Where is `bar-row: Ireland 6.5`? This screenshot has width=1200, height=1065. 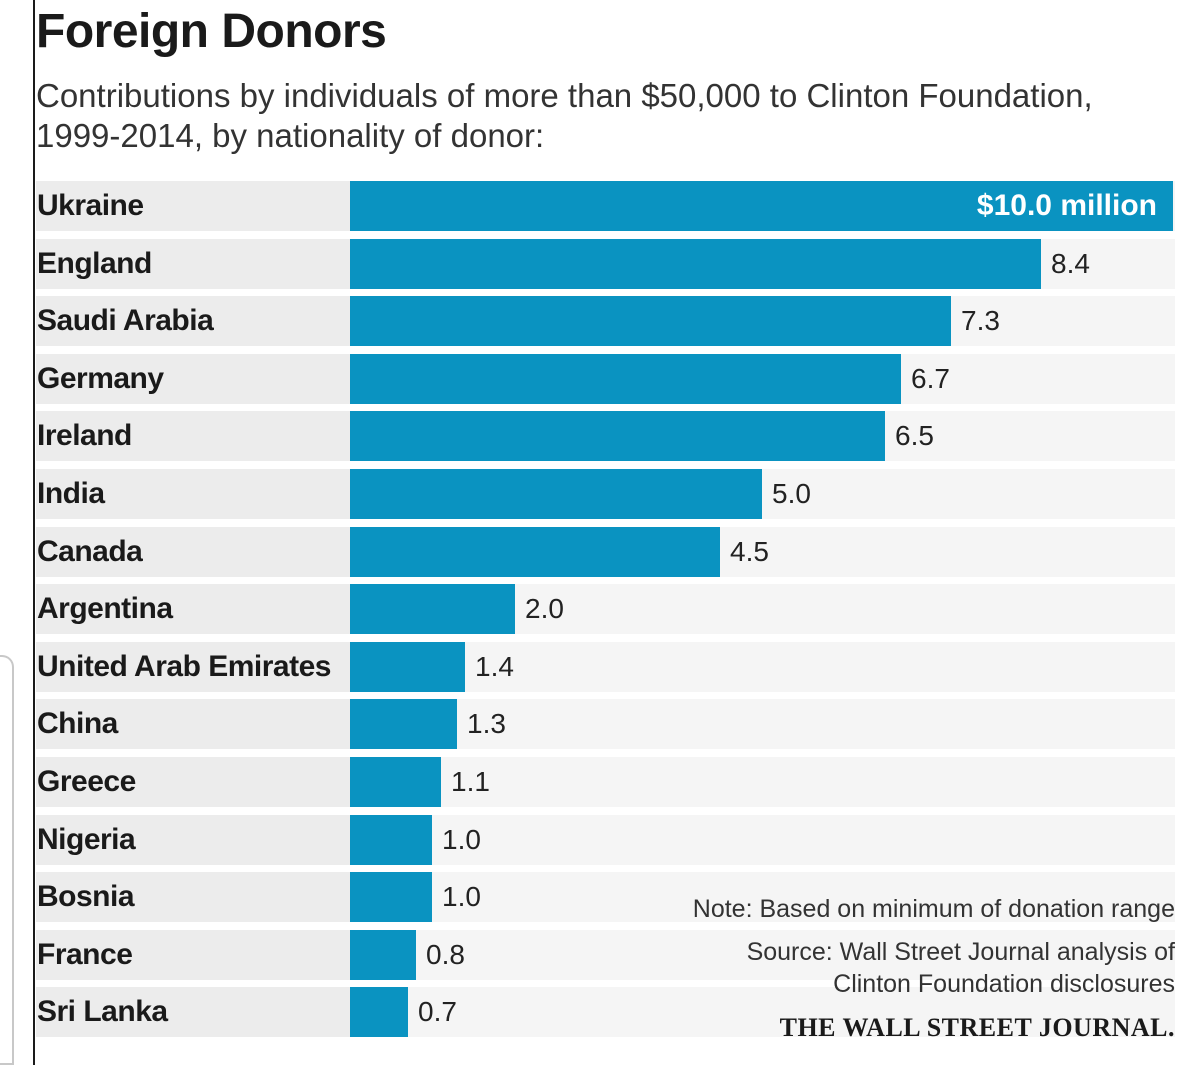 bar-row: Ireland 6.5 is located at coordinates (605, 436).